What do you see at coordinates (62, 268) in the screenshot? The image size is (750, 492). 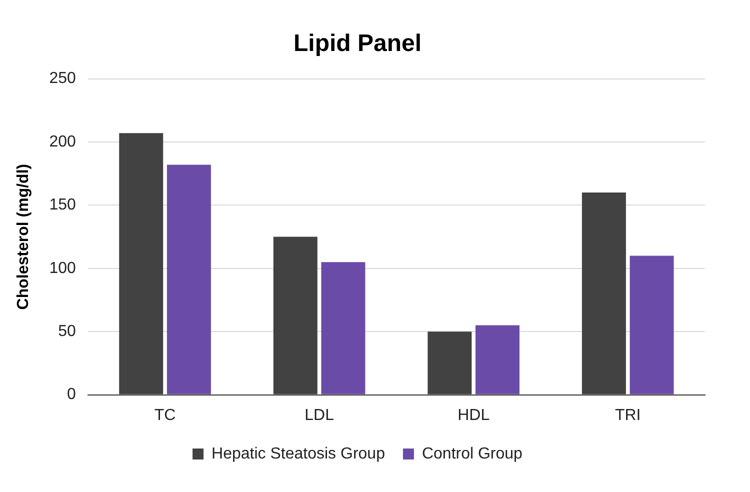 I see `y-tick-label: 100` at bounding box center [62, 268].